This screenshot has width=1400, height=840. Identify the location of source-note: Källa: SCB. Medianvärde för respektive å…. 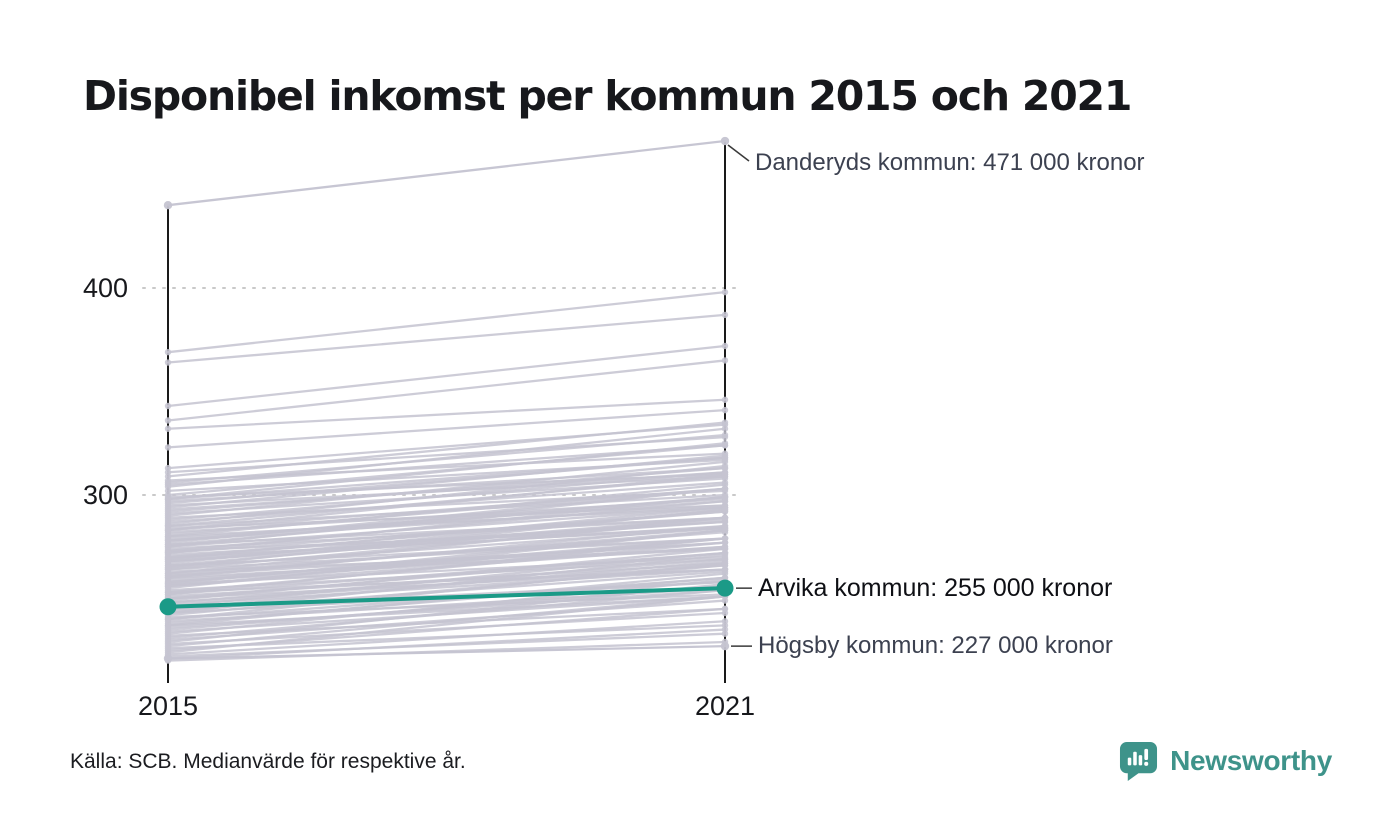
(268, 761).